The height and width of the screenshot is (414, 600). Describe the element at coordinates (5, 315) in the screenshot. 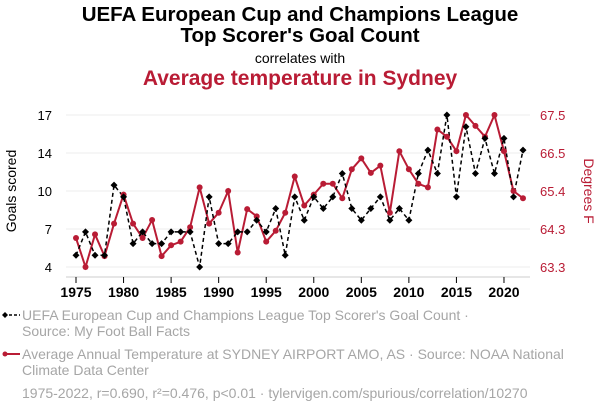

I see `legend-marker-goals` at that location.